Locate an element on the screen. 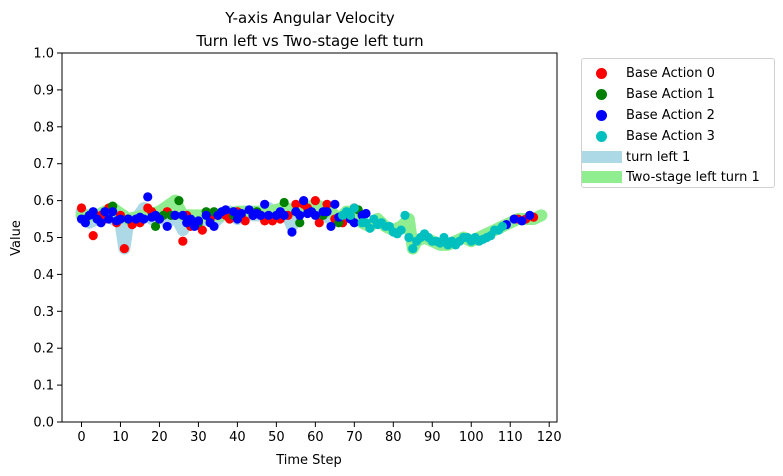 The height and width of the screenshot is (476, 783). x-axis-ticks: 0 10 20 30 40 50 60 70 80 90 100 110 120 is located at coordinates (319, 433).